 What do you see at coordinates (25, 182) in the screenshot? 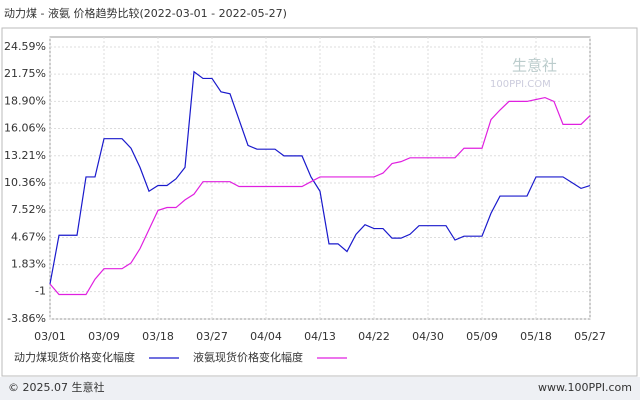
I see `y-tick-label: 10.36%` at bounding box center [25, 182].